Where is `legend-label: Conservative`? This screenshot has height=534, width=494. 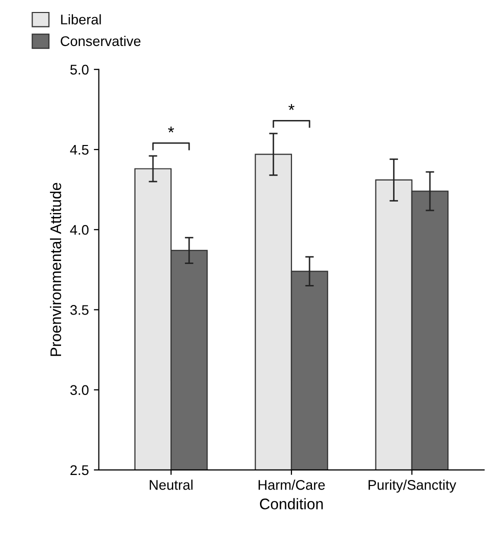
legend-label: Conservative is located at coordinates (100, 41).